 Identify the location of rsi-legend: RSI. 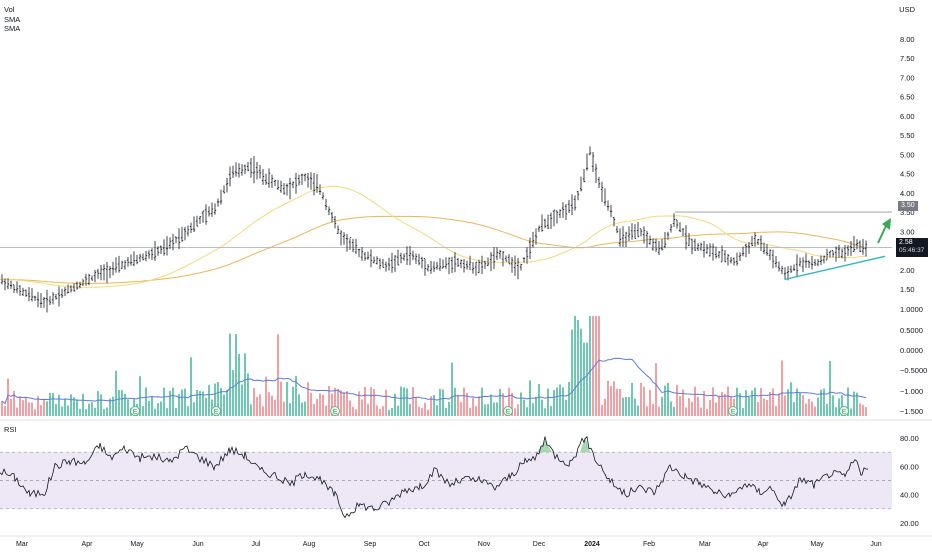
(10, 429).